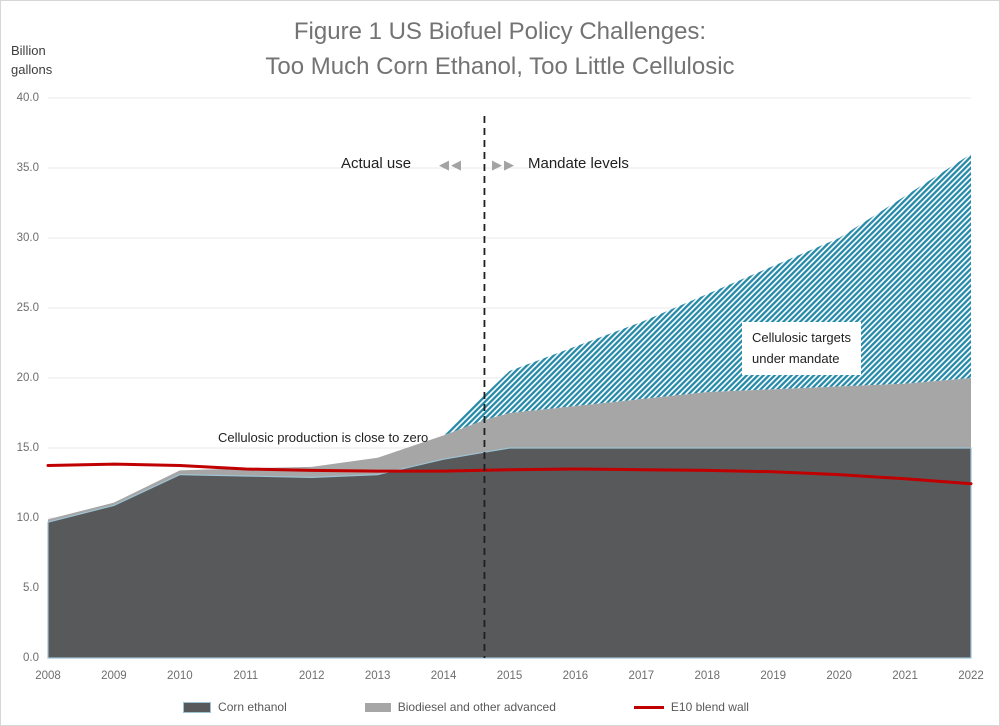 The width and height of the screenshot is (1000, 726). What do you see at coordinates (31, 60) in the screenshot?
I see `y-axis-unit-label: Billion gallons` at bounding box center [31, 60].